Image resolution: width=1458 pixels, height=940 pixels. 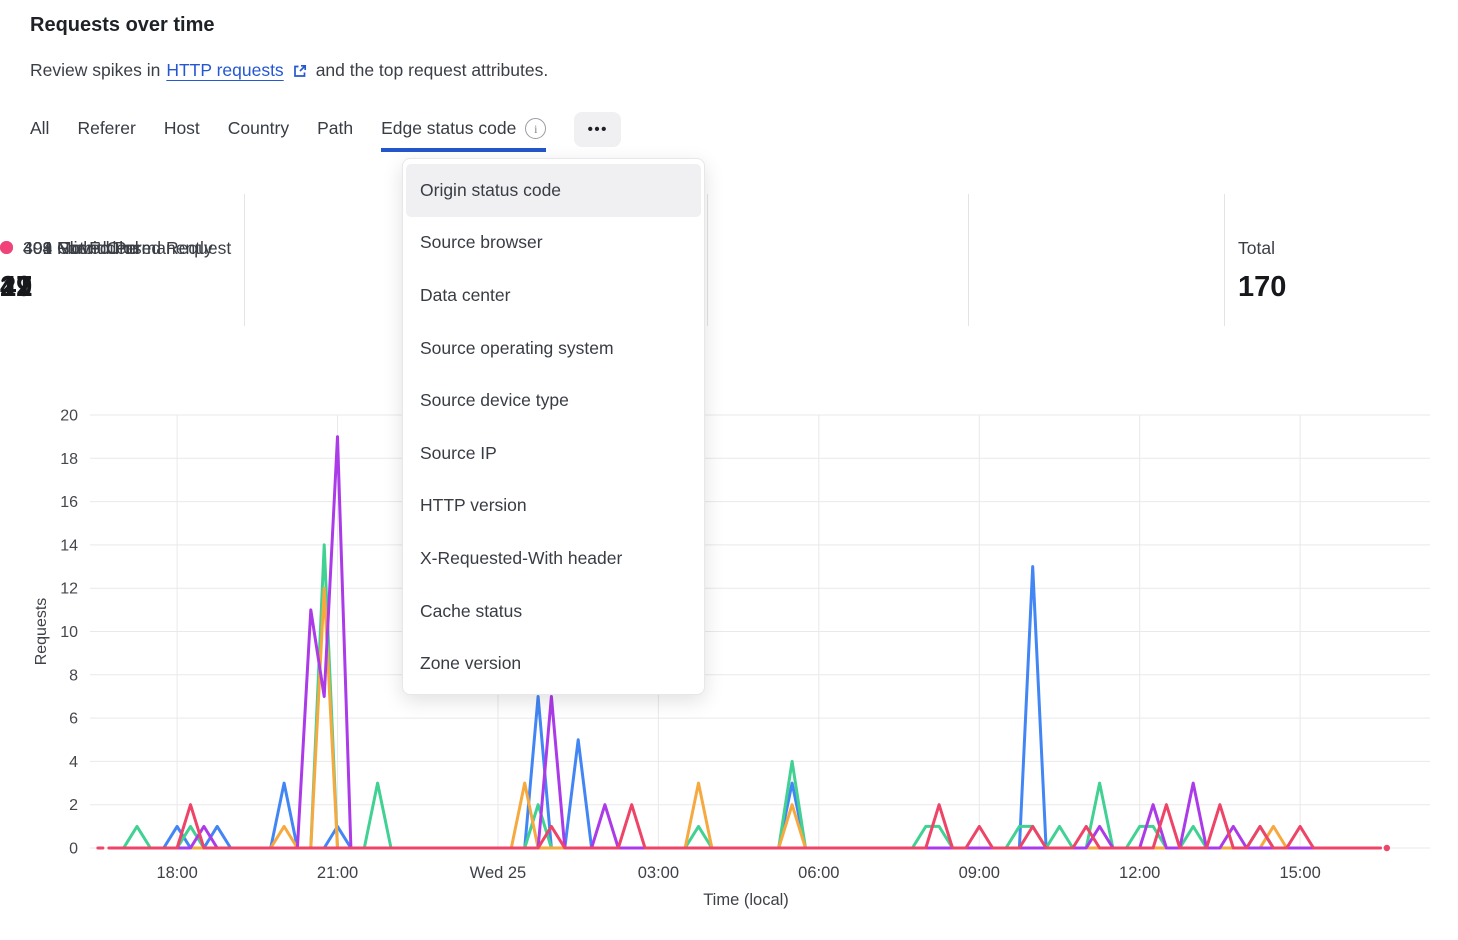 What do you see at coordinates (553, 190) in the screenshot?
I see `menu-item-origin-status-code: Origin status code` at bounding box center [553, 190].